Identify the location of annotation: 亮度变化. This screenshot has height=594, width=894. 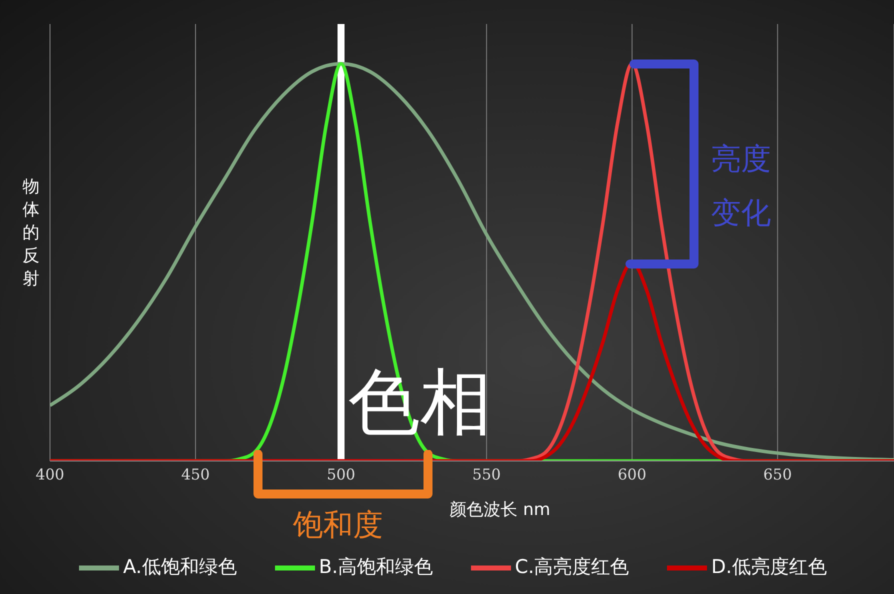
(741, 187).